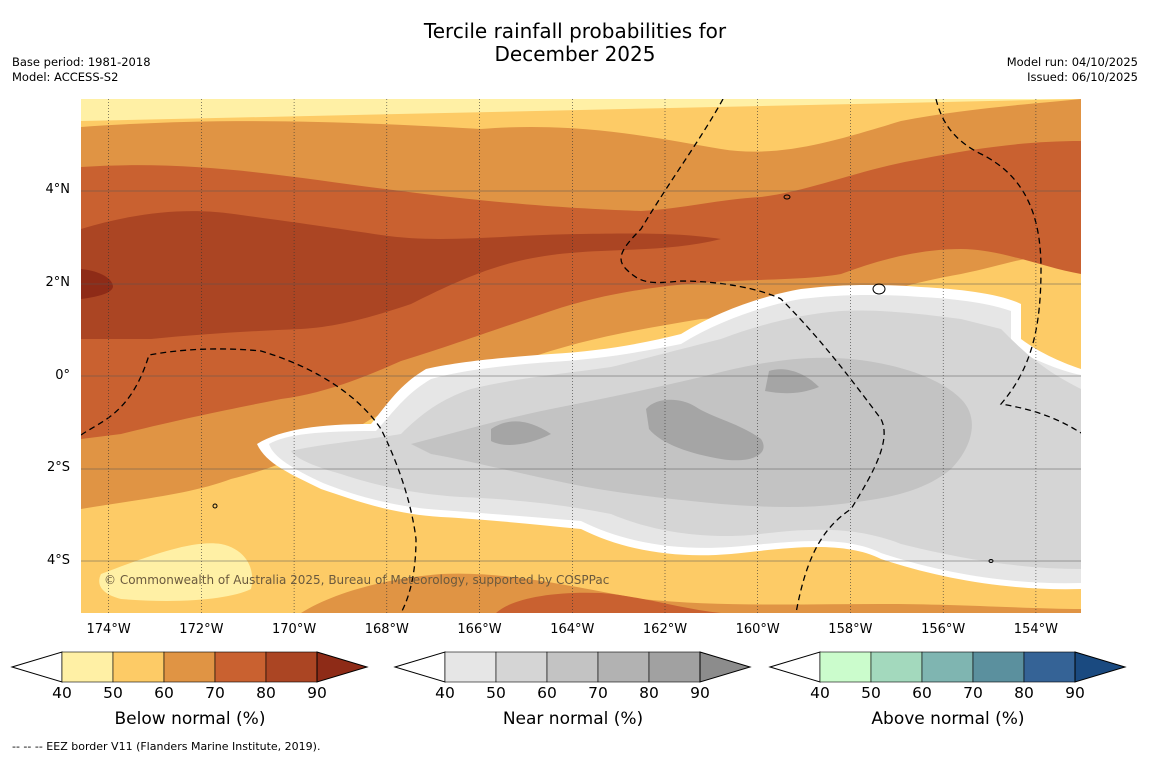 This screenshot has width=1150, height=758. What do you see at coordinates (65, 77) in the screenshot?
I see `model-name: Model: ACCESS-S2` at bounding box center [65, 77].